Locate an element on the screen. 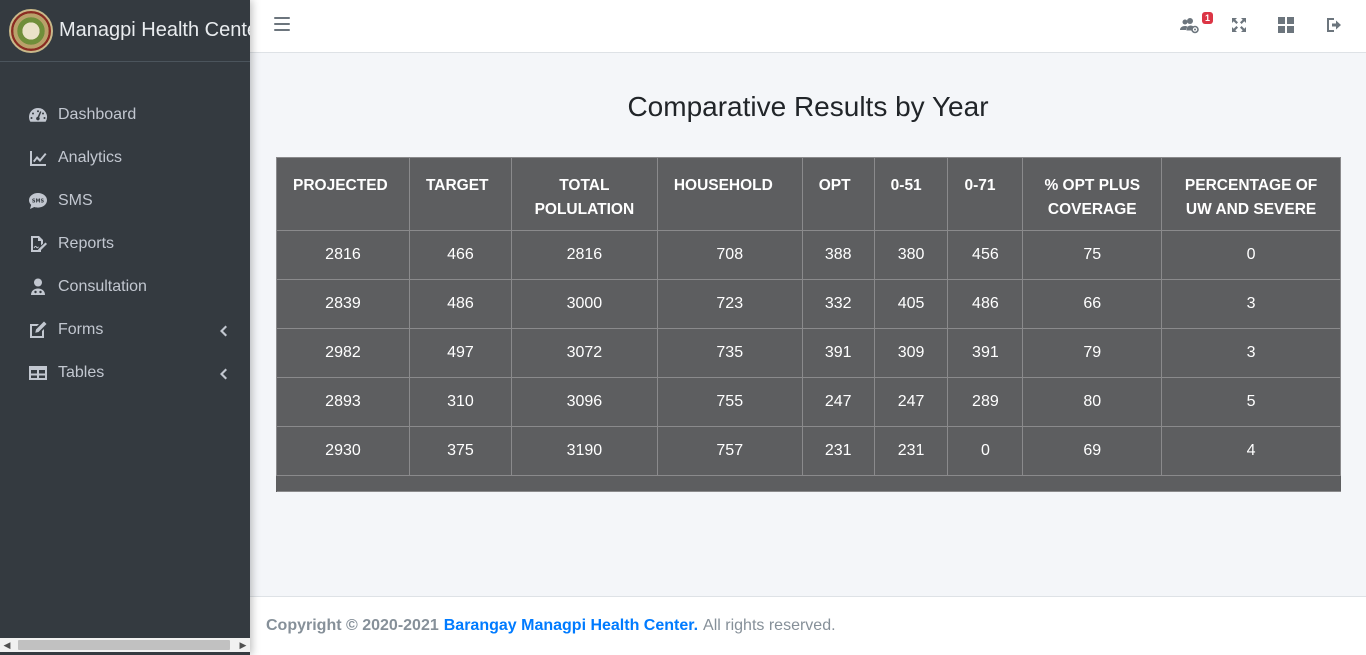 The width and height of the screenshot is (1366, 655). table-icon is located at coordinates (38, 373).